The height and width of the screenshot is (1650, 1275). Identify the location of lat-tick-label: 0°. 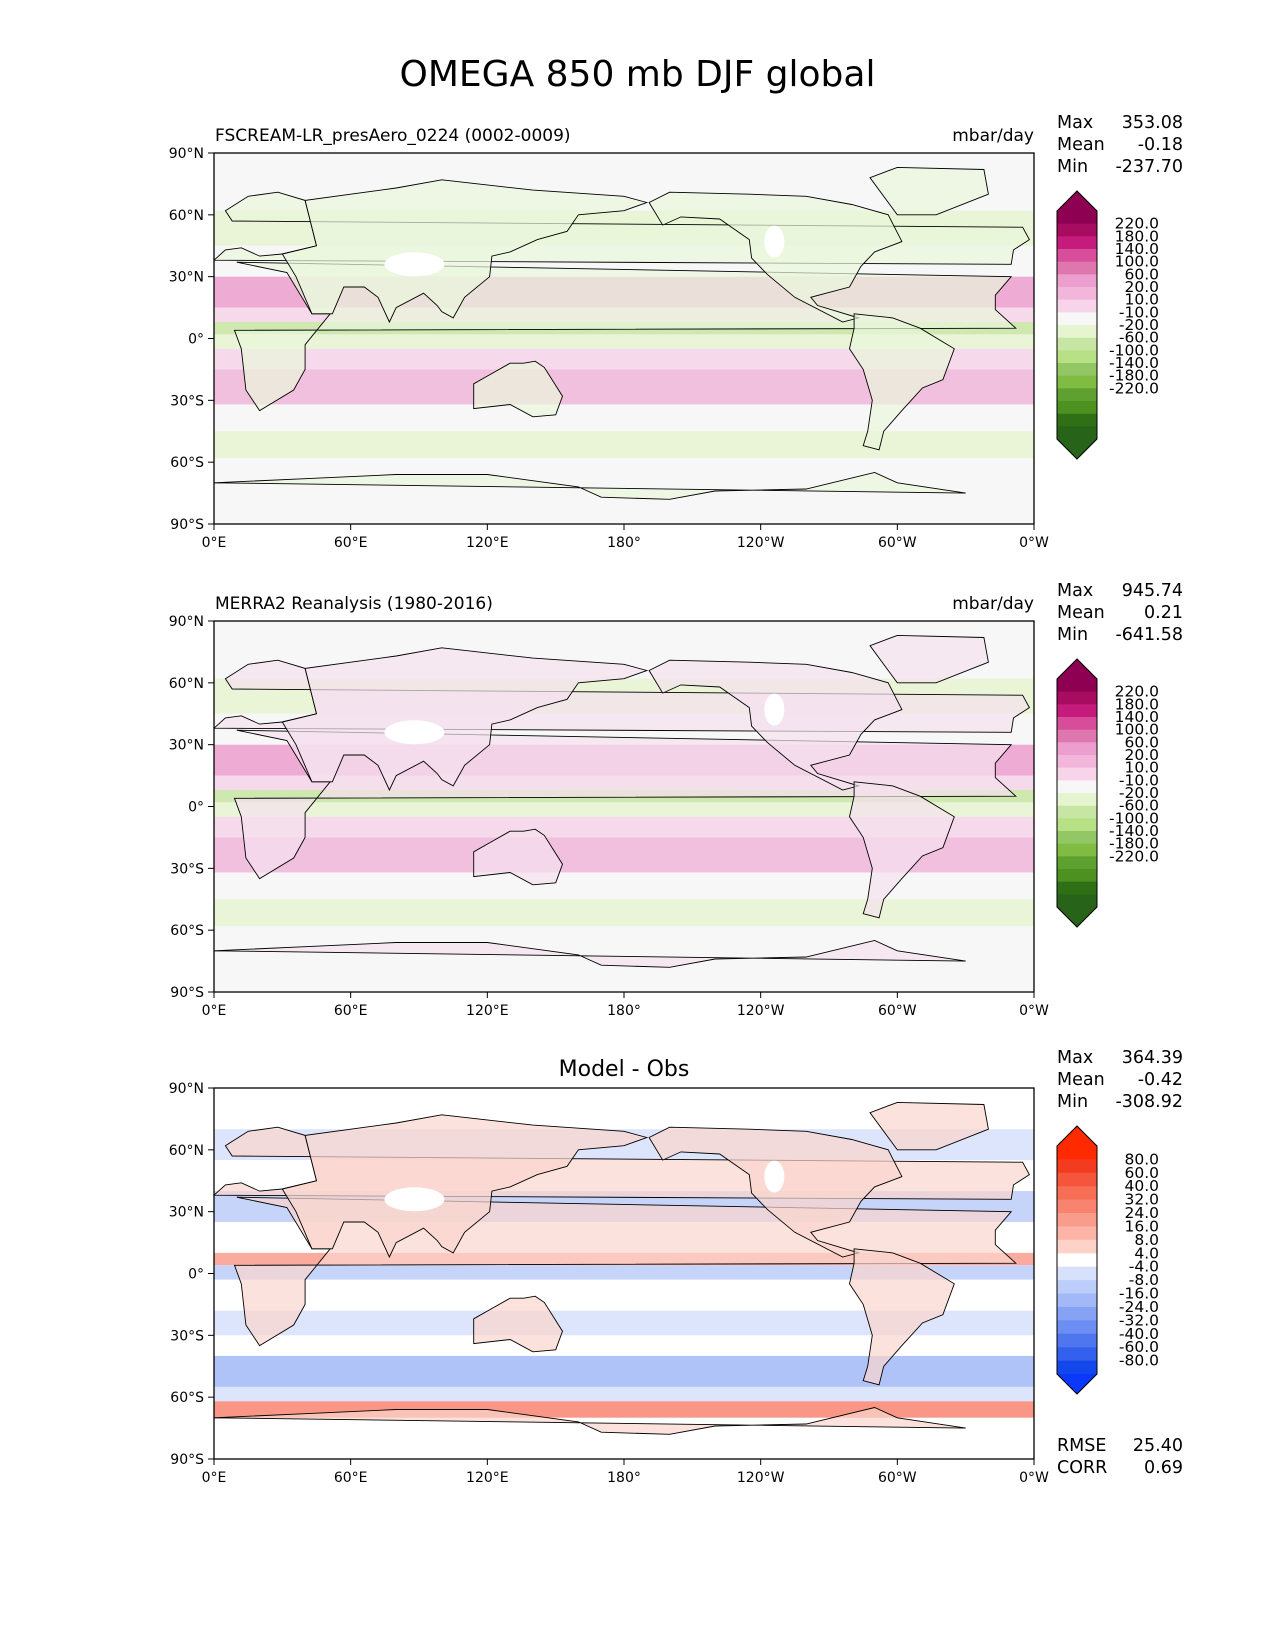
(196, 1275).